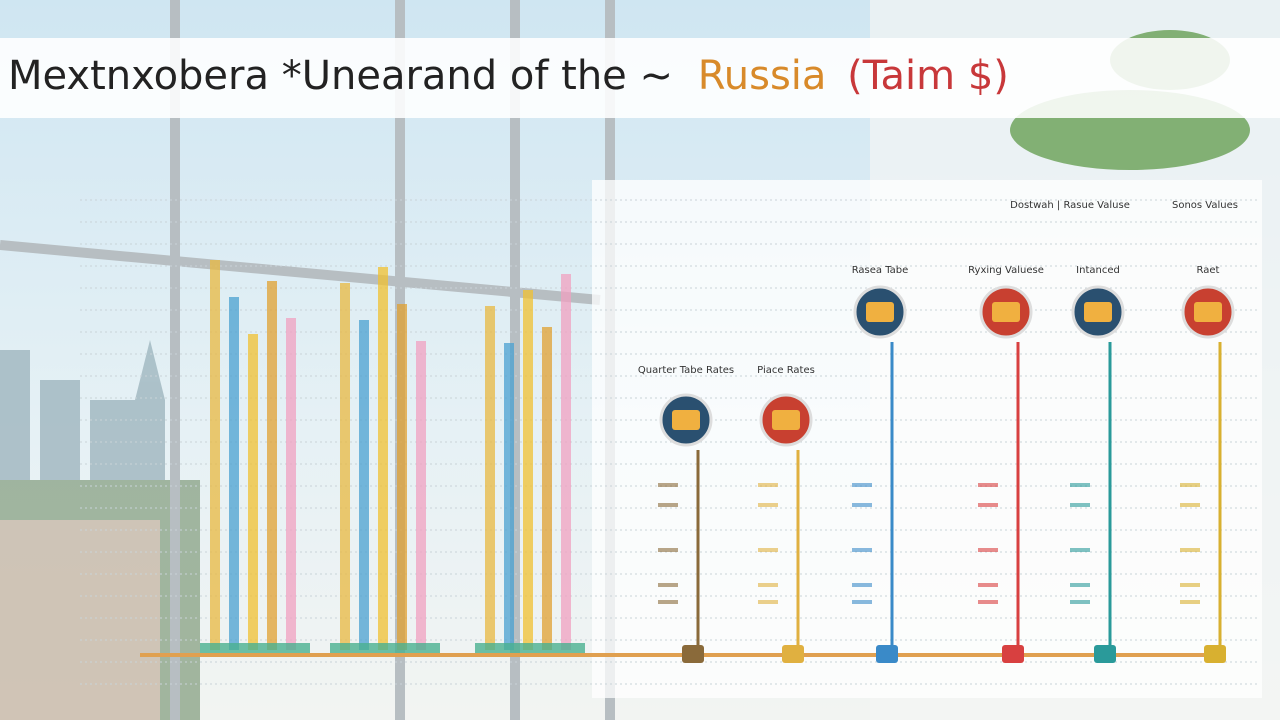  What do you see at coordinates (100, 530) in the screenshot?
I see `city` at bounding box center [100, 530].